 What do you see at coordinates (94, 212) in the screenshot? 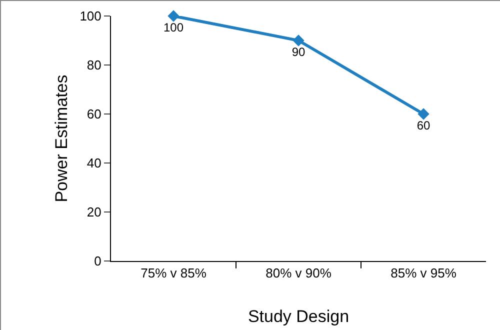
I see `y-tick-label: 20` at bounding box center [94, 212].